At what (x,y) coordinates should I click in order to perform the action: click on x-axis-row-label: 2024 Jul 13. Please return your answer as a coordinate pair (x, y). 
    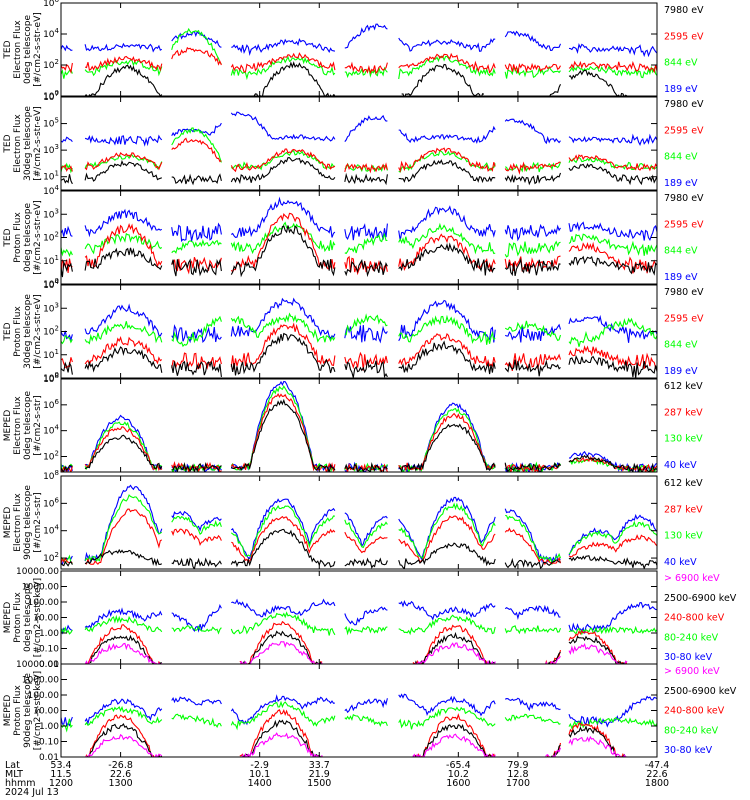
    Looking at the image, I should click on (32, 792).